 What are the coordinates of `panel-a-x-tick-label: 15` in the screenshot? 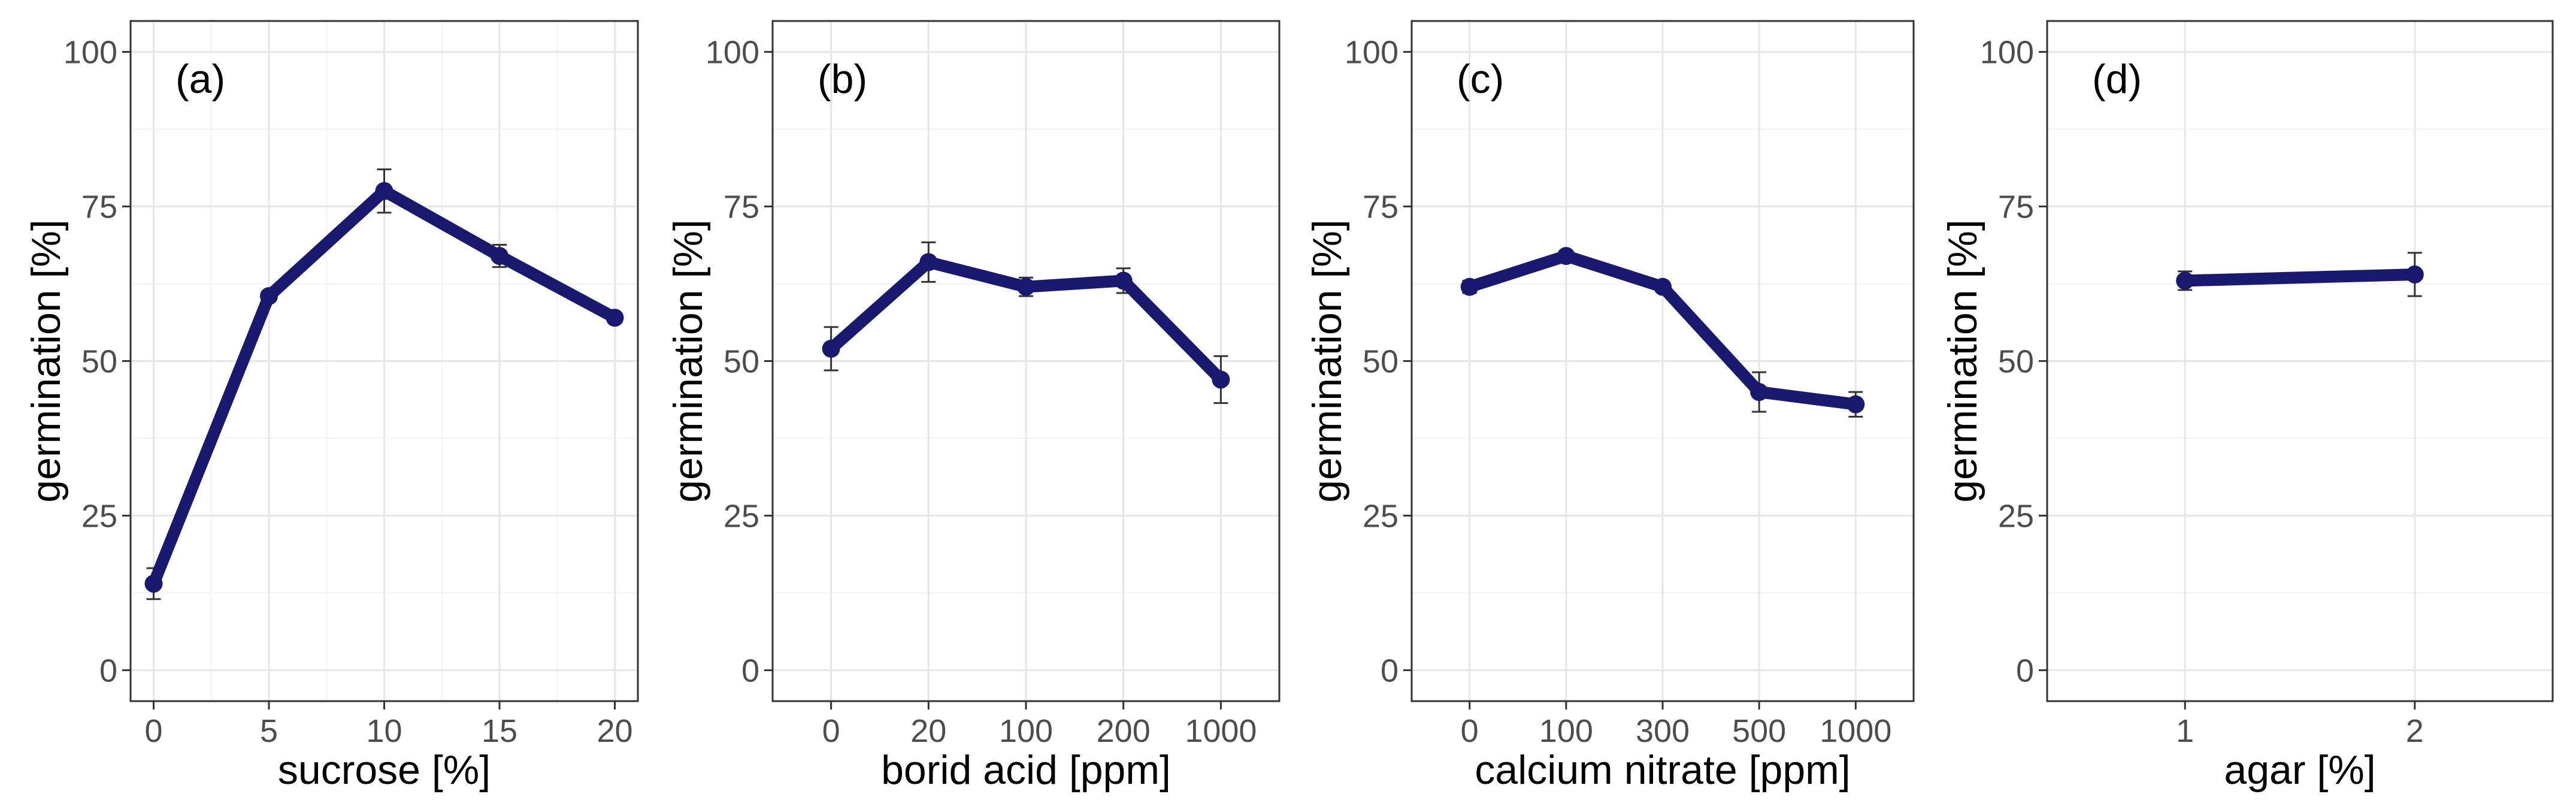 It's located at (499, 731).